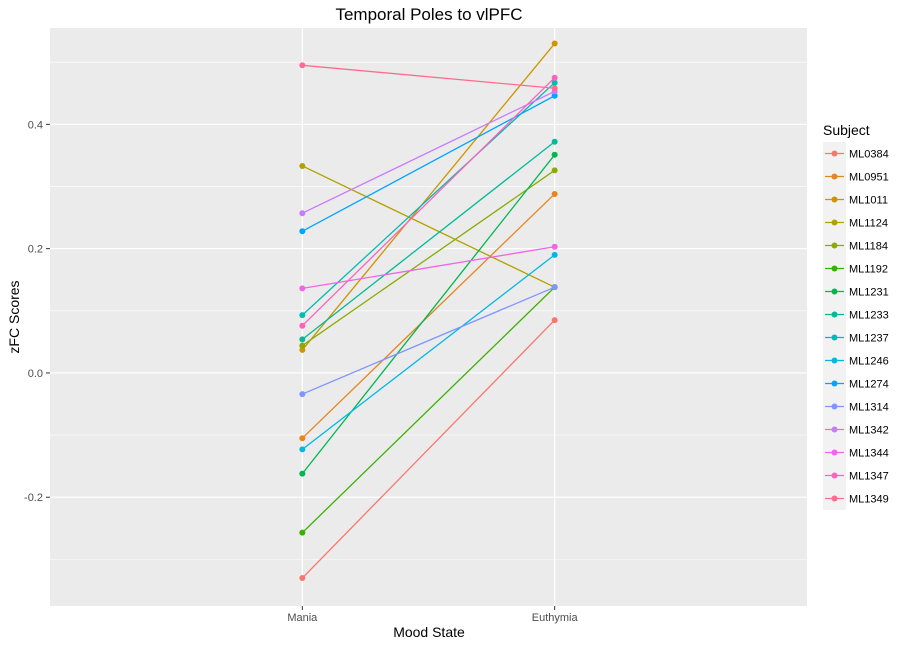 This screenshot has height=645, width=907. Describe the element at coordinates (302, 532) in the screenshot. I see `data-point-ML1192` at that location.